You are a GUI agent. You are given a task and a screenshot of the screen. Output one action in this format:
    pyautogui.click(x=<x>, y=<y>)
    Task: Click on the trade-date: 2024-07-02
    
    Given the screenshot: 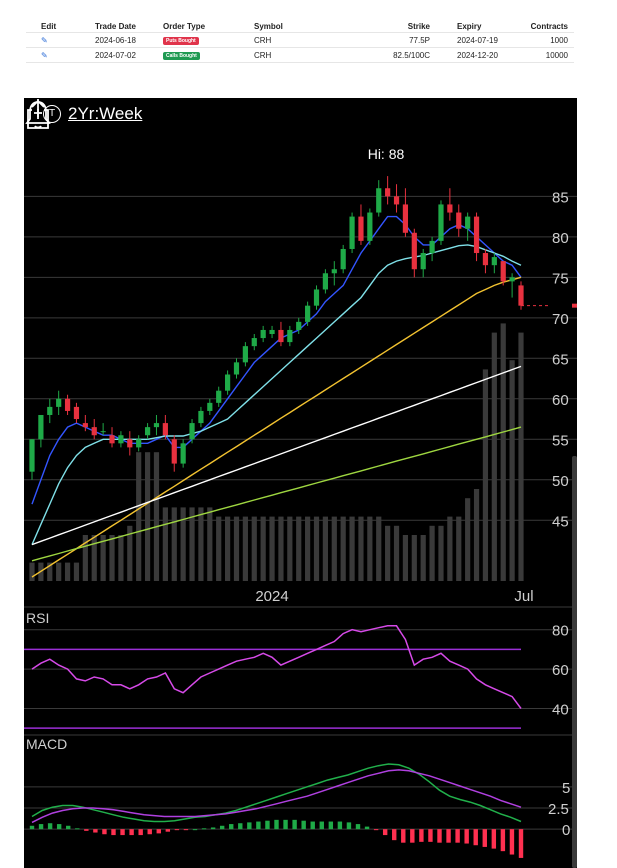 What is the action you would take?
    pyautogui.click(x=115, y=55)
    